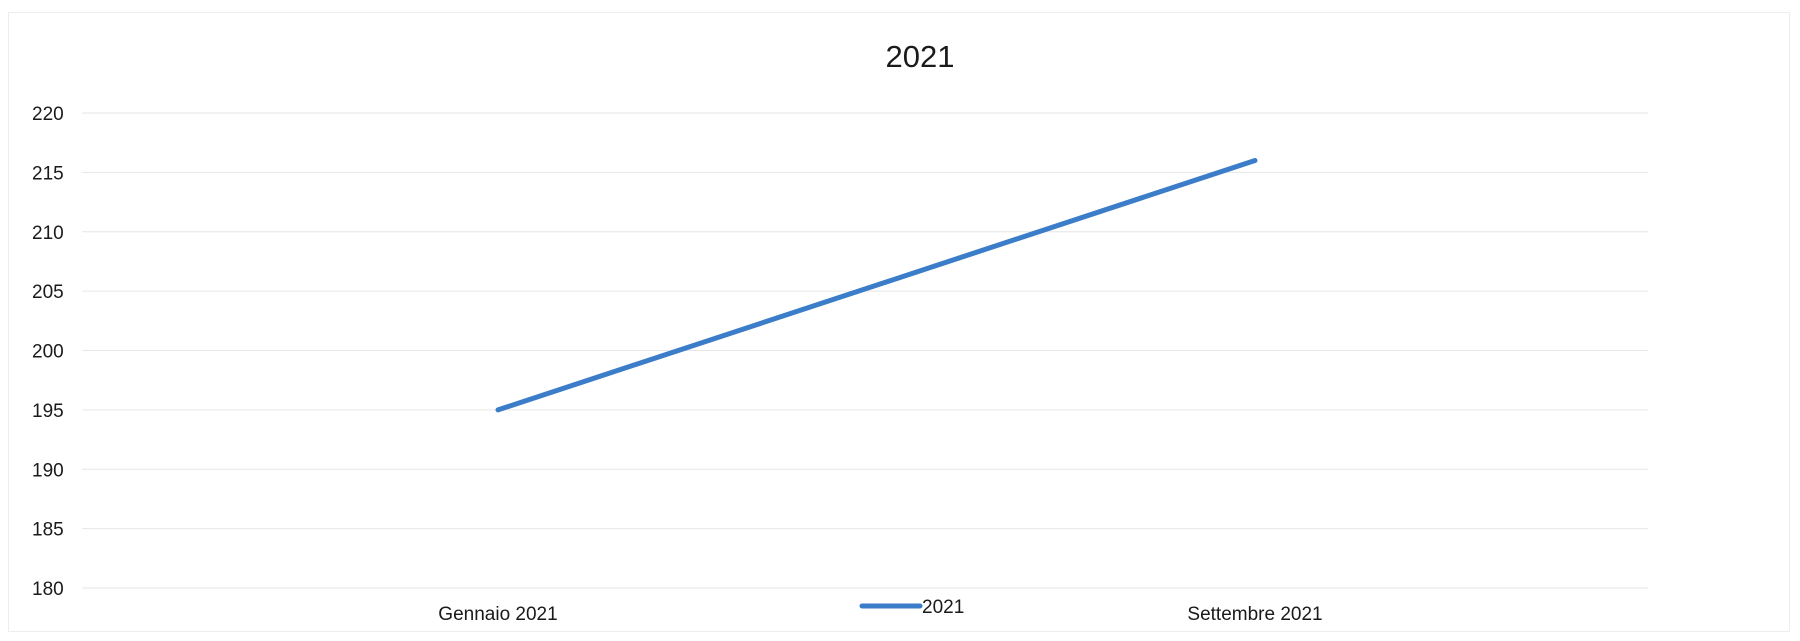 The height and width of the screenshot is (641, 1800). Describe the element at coordinates (48, 589) in the screenshot. I see `y-tick-label: 180` at that location.